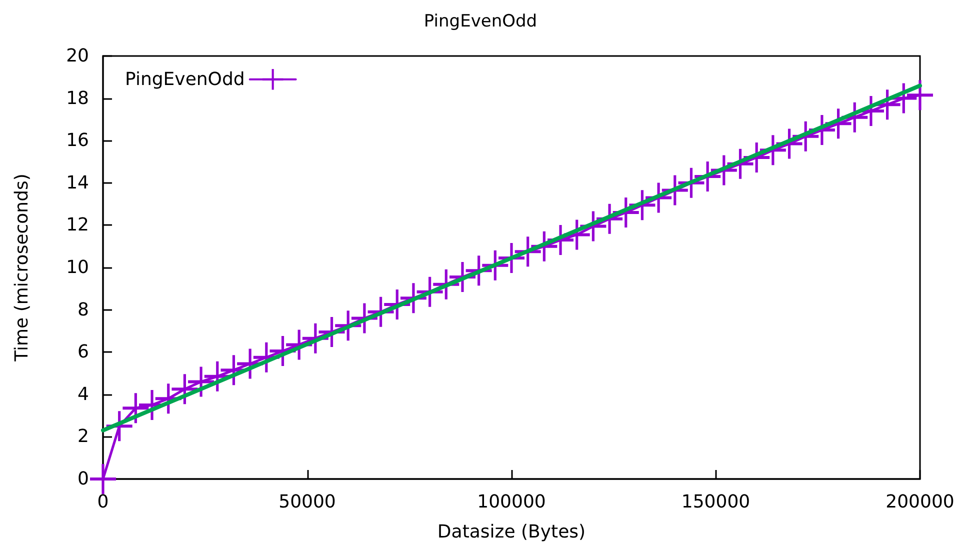 The width and height of the screenshot is (961, 553). Describe the element at coordinates (22, 268) in the screenshot. I see `y-axis-title: Time (microseconds)` at that location.